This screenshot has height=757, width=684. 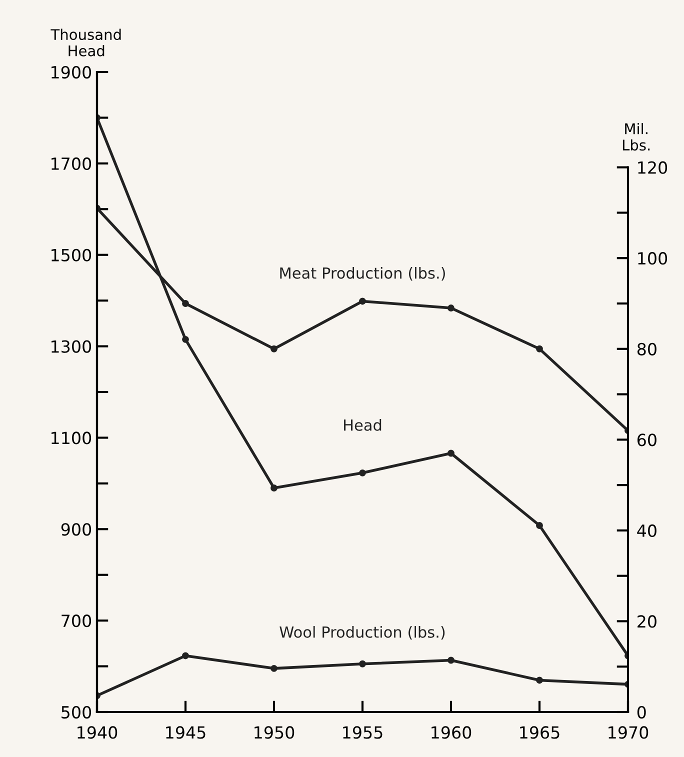 What do you see at coordinates (646, 531) in the screenshot?
I see `y2-tick-label: 40` at bounding box center [646, 531].